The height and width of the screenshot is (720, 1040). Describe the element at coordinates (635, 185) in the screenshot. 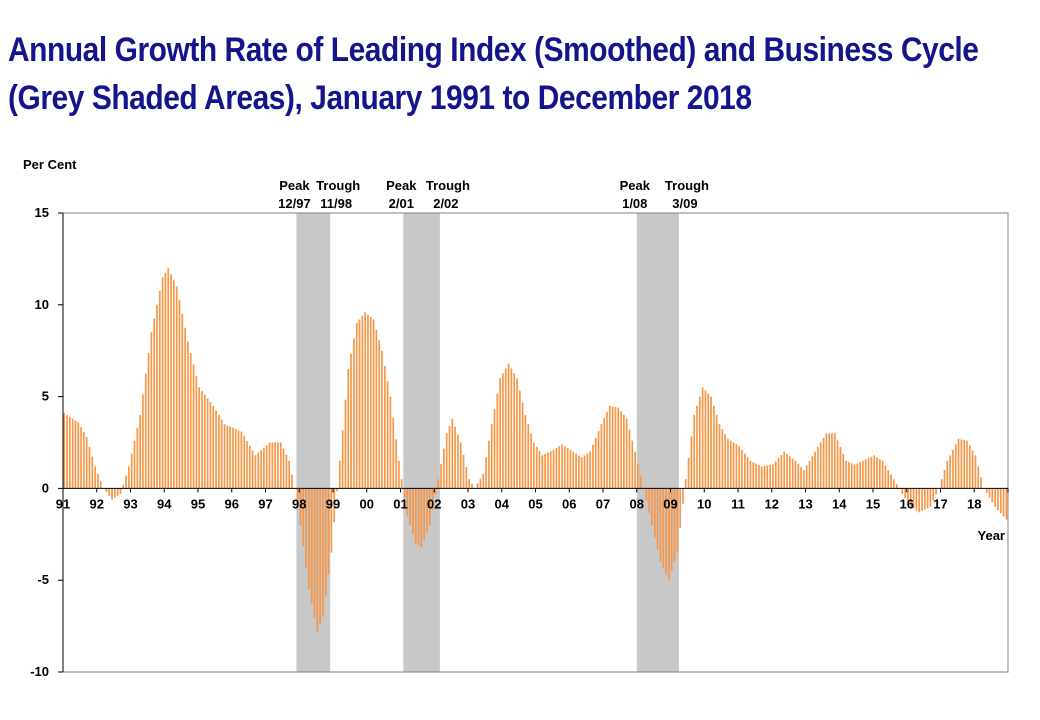

I see `peak-label: Peak` at that location.